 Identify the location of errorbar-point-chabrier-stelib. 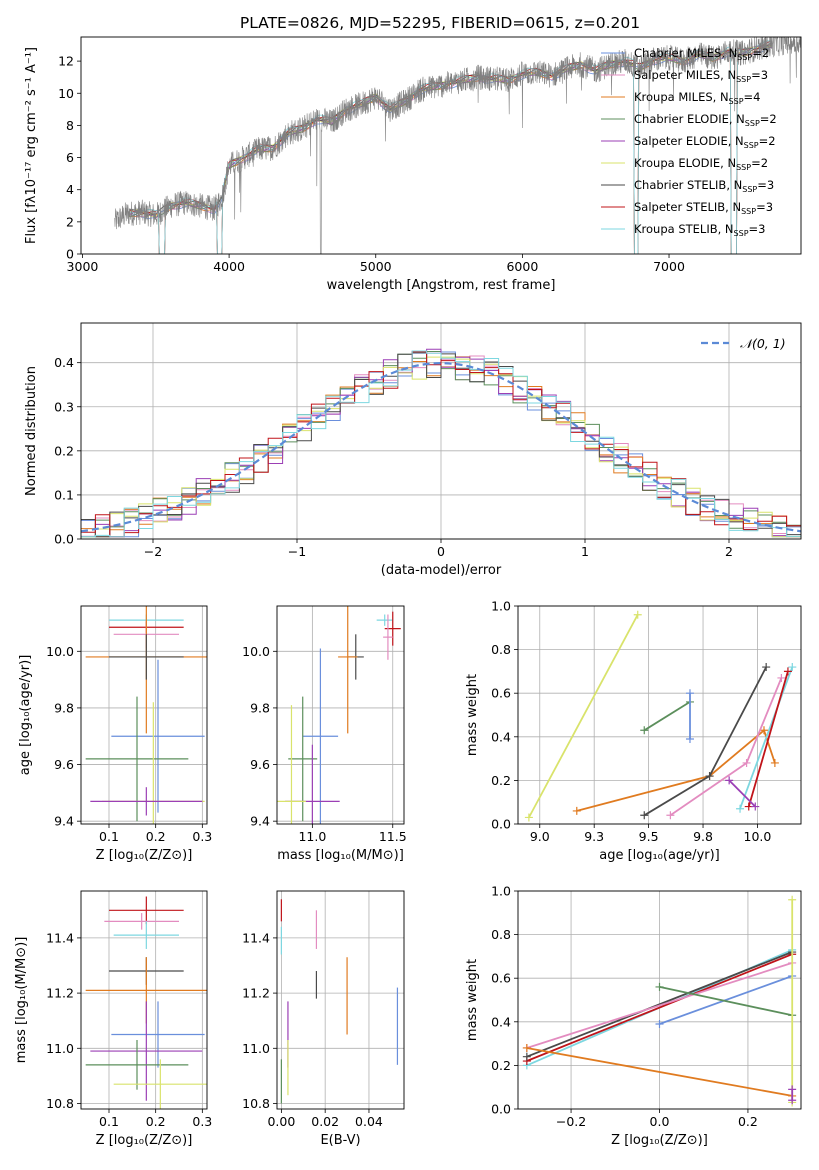
(146, 657).